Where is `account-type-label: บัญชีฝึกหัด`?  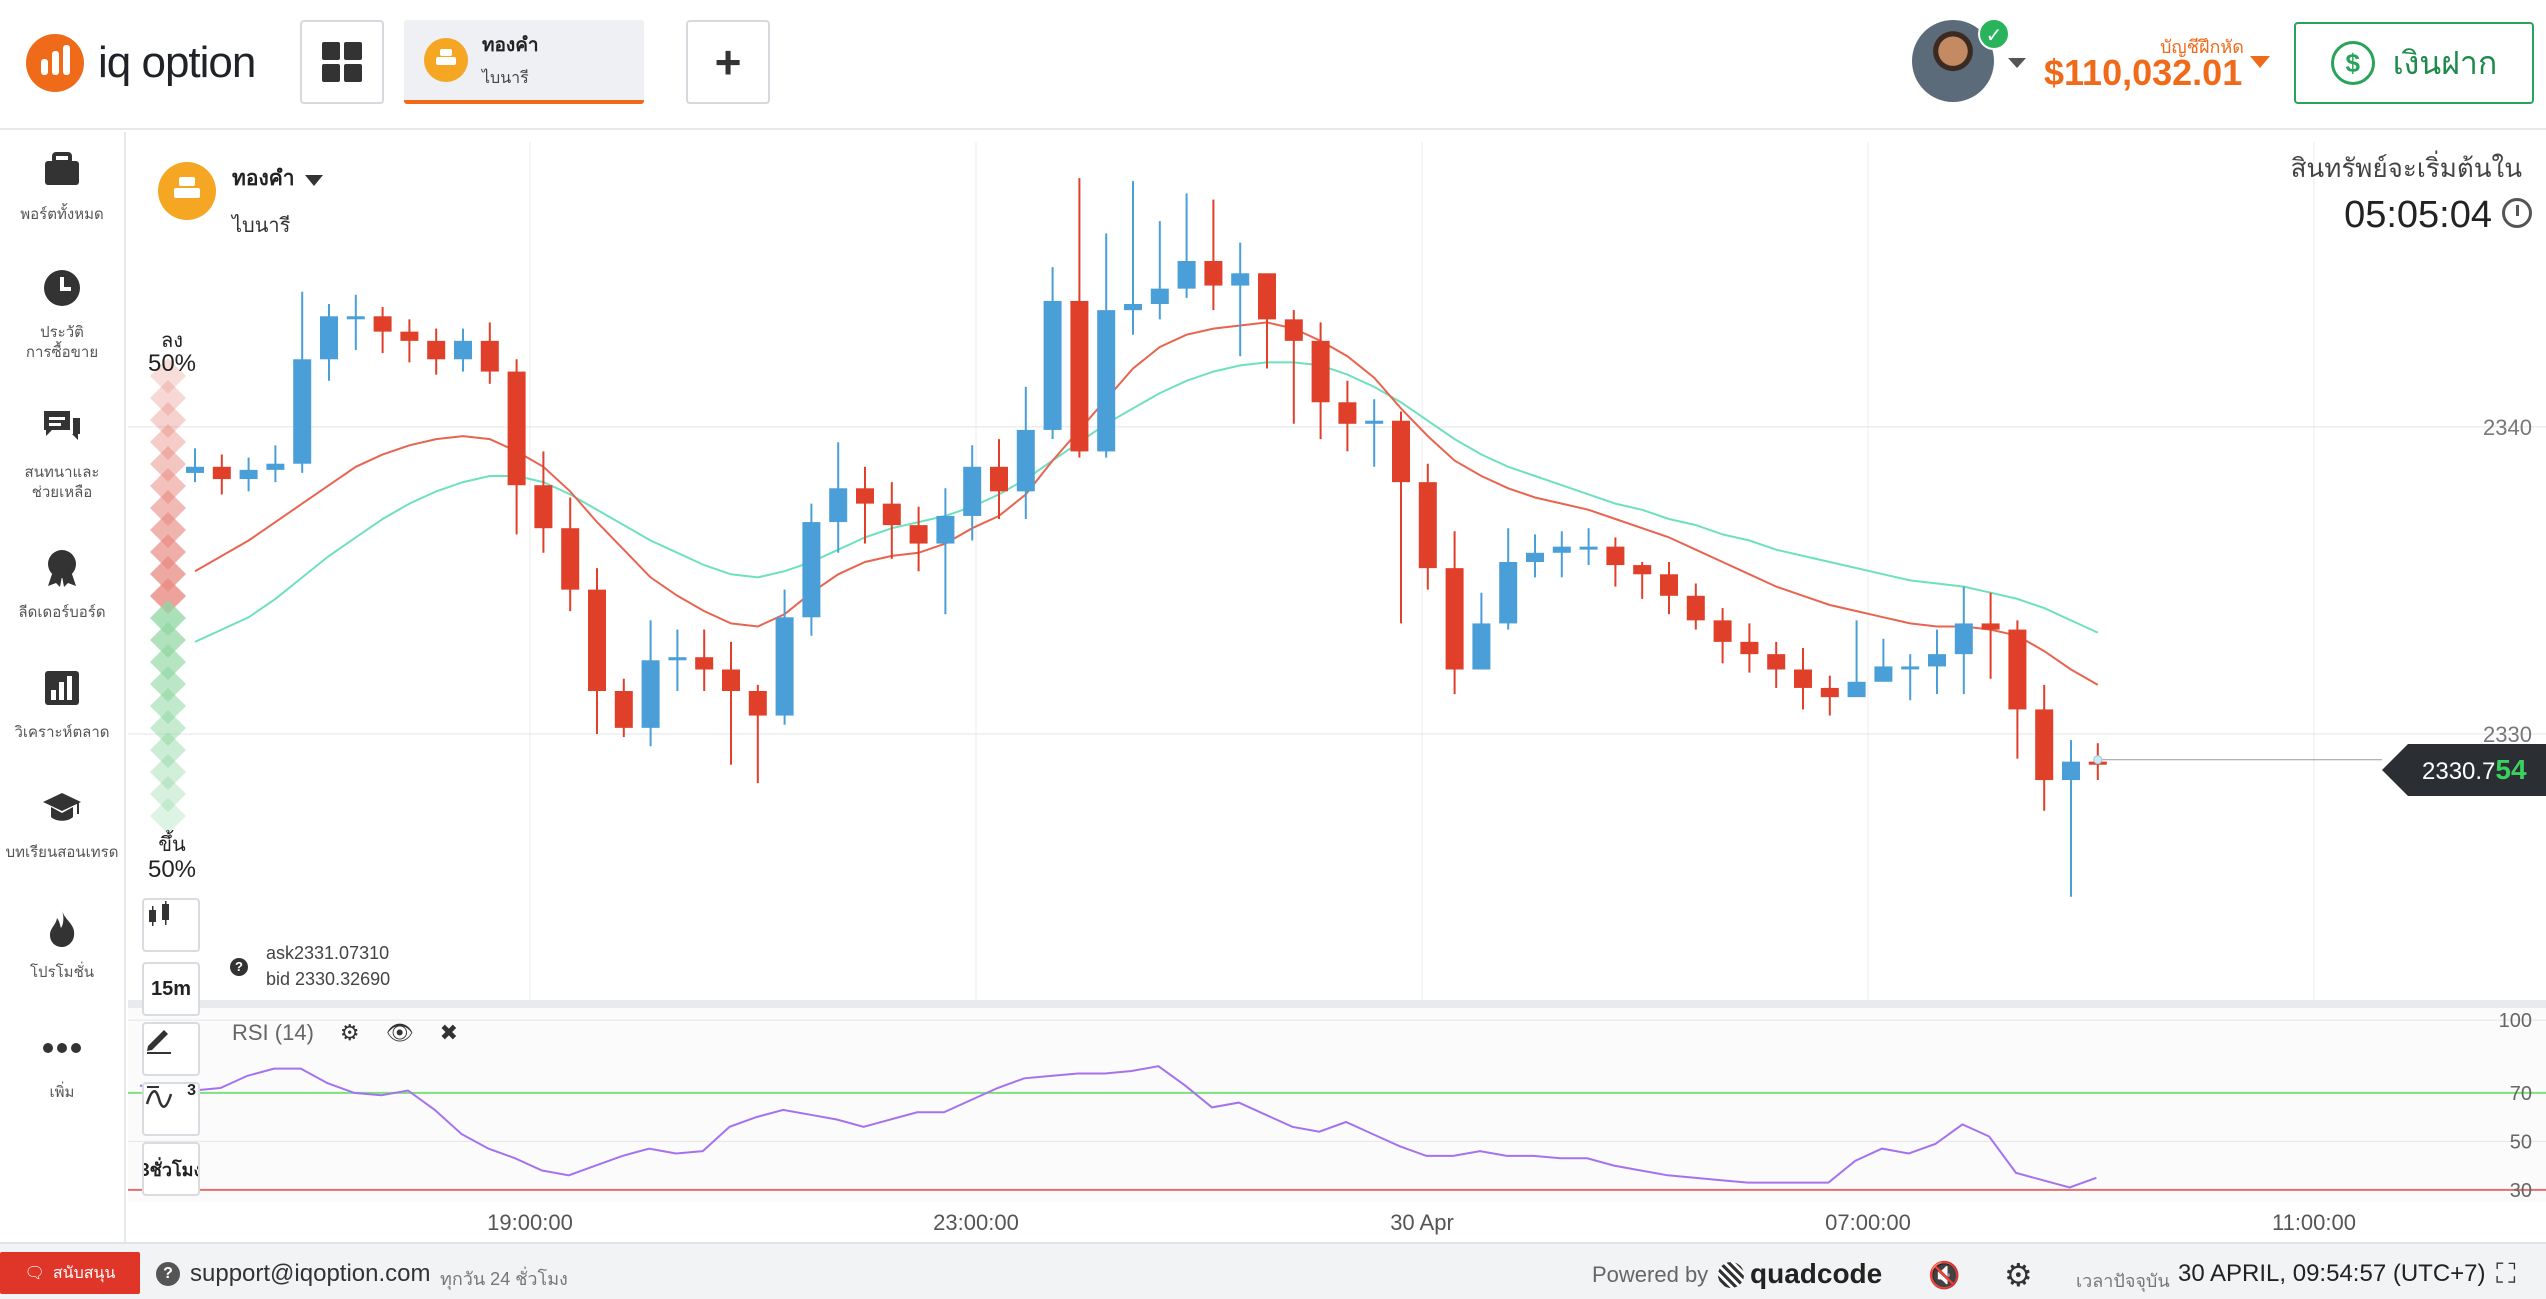 account-type-label: บัญชีฝึกหัด is located at coordinates (2202, 47).